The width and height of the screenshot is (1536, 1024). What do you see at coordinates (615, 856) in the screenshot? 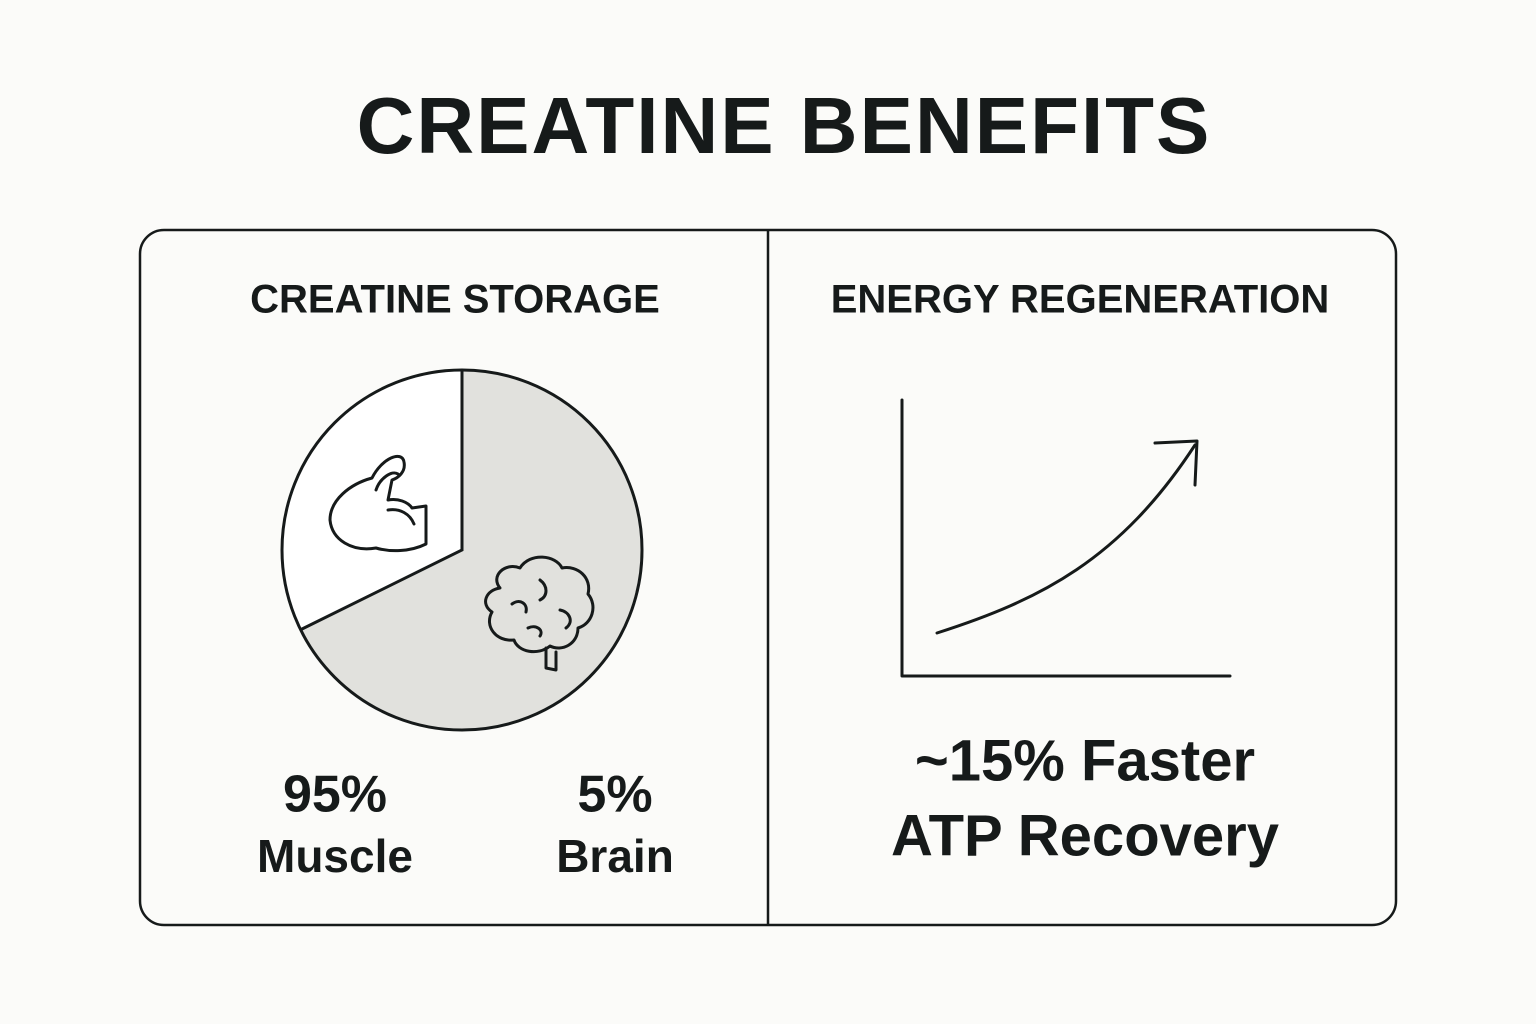
I see `stat-label: Brain` at bounding box center [615, 856].